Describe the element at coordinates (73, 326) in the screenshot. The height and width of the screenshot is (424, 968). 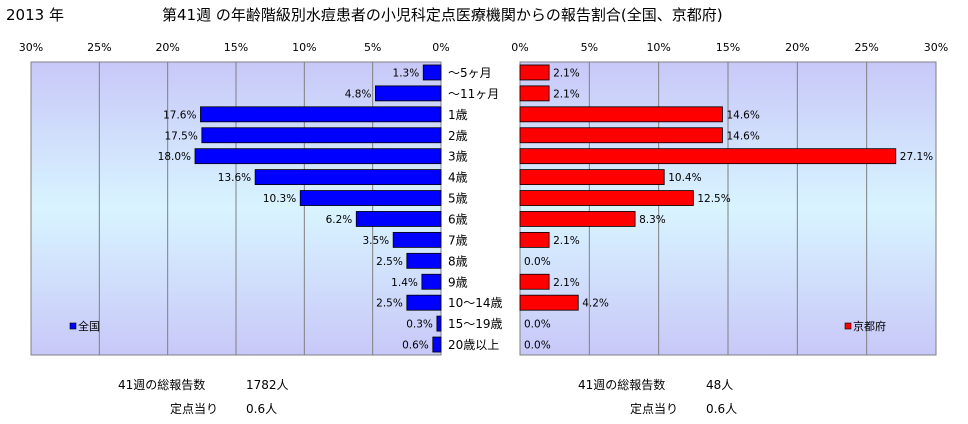
I see `legend-national-swatch` at that location.